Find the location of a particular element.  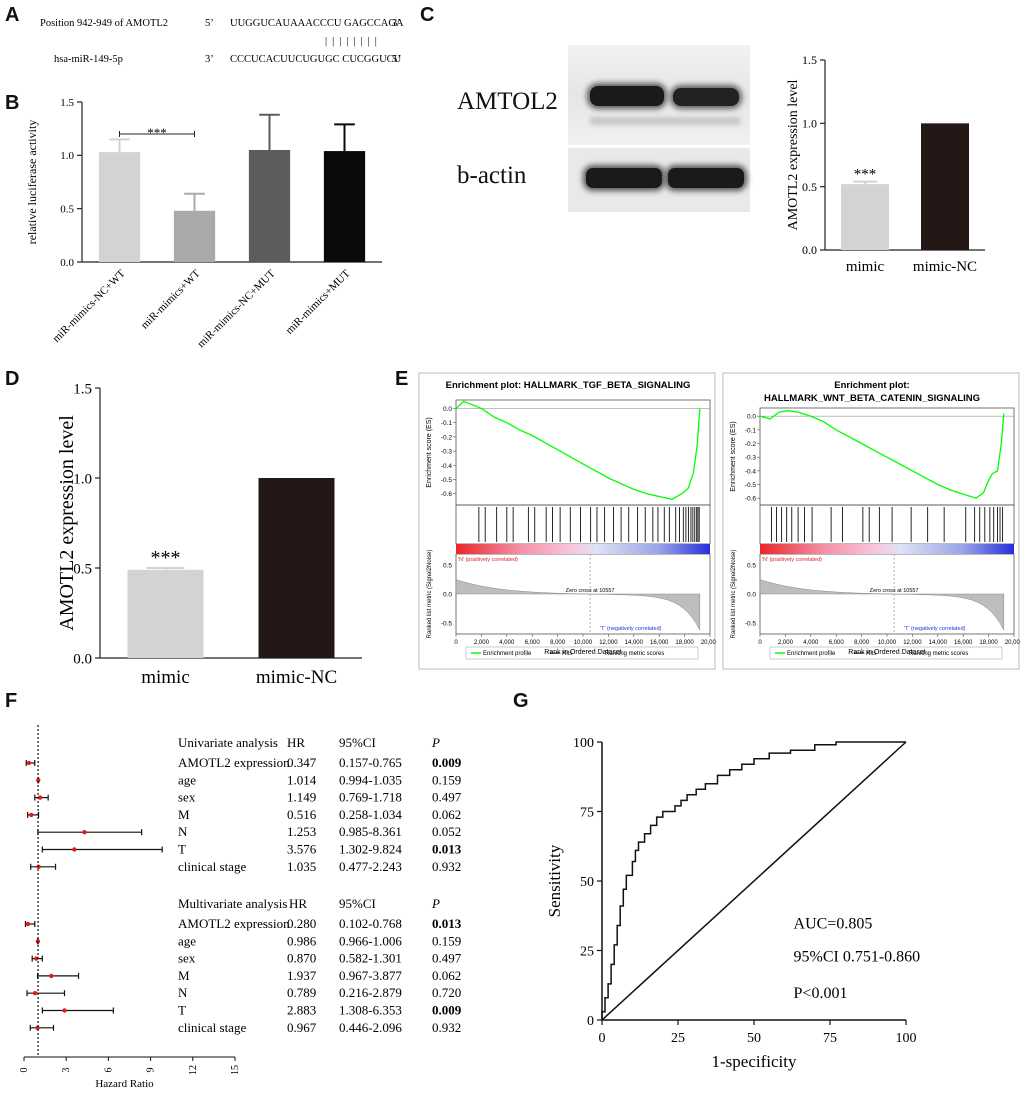

es-tick-label: -0.2 is located at coordinates (447, 437).